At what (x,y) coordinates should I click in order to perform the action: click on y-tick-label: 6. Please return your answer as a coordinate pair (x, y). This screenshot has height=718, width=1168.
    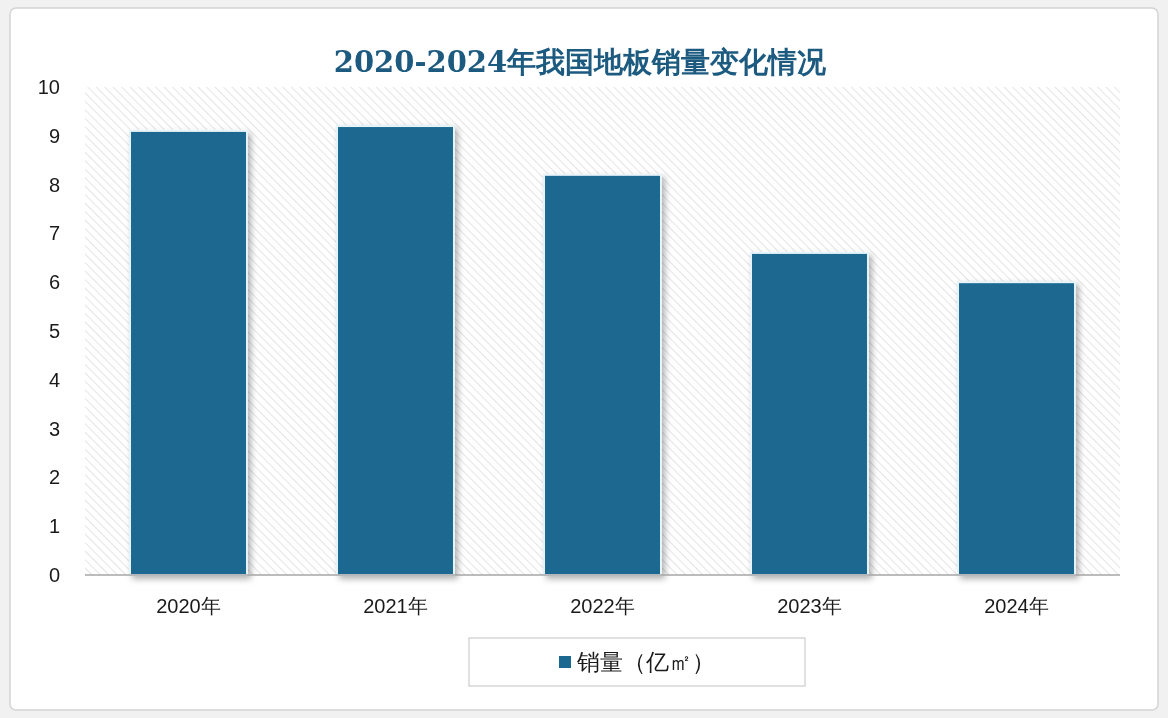
    Looking at the image, I should click on (54, 282).